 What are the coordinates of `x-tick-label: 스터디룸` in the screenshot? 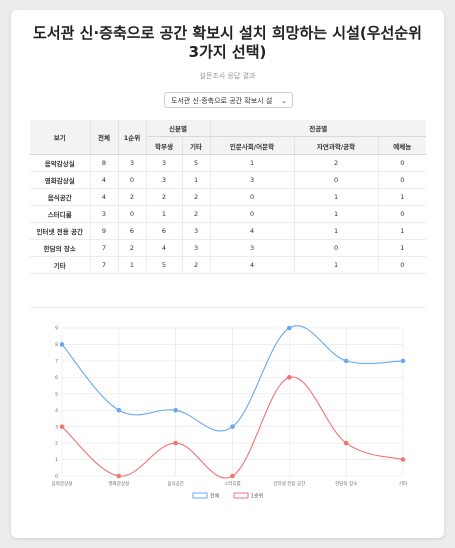 It's located at (232, 483).